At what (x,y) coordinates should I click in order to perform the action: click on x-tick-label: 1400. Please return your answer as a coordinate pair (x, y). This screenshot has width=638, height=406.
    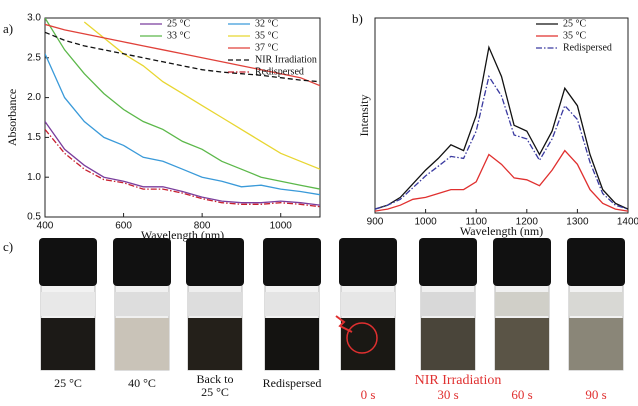
    Looking at the image, I should click on (627, 222).